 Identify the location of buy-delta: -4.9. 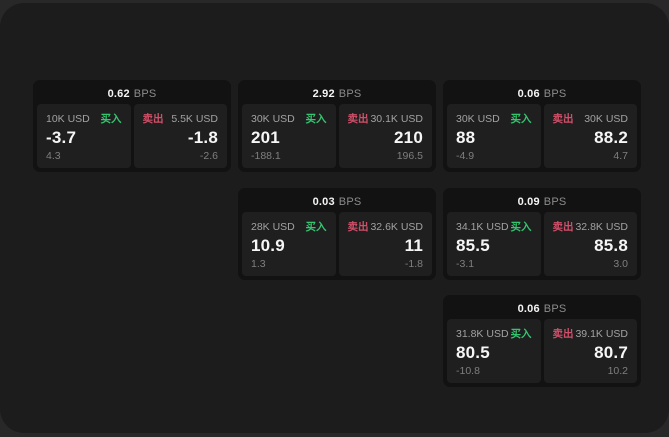
(465, 156).